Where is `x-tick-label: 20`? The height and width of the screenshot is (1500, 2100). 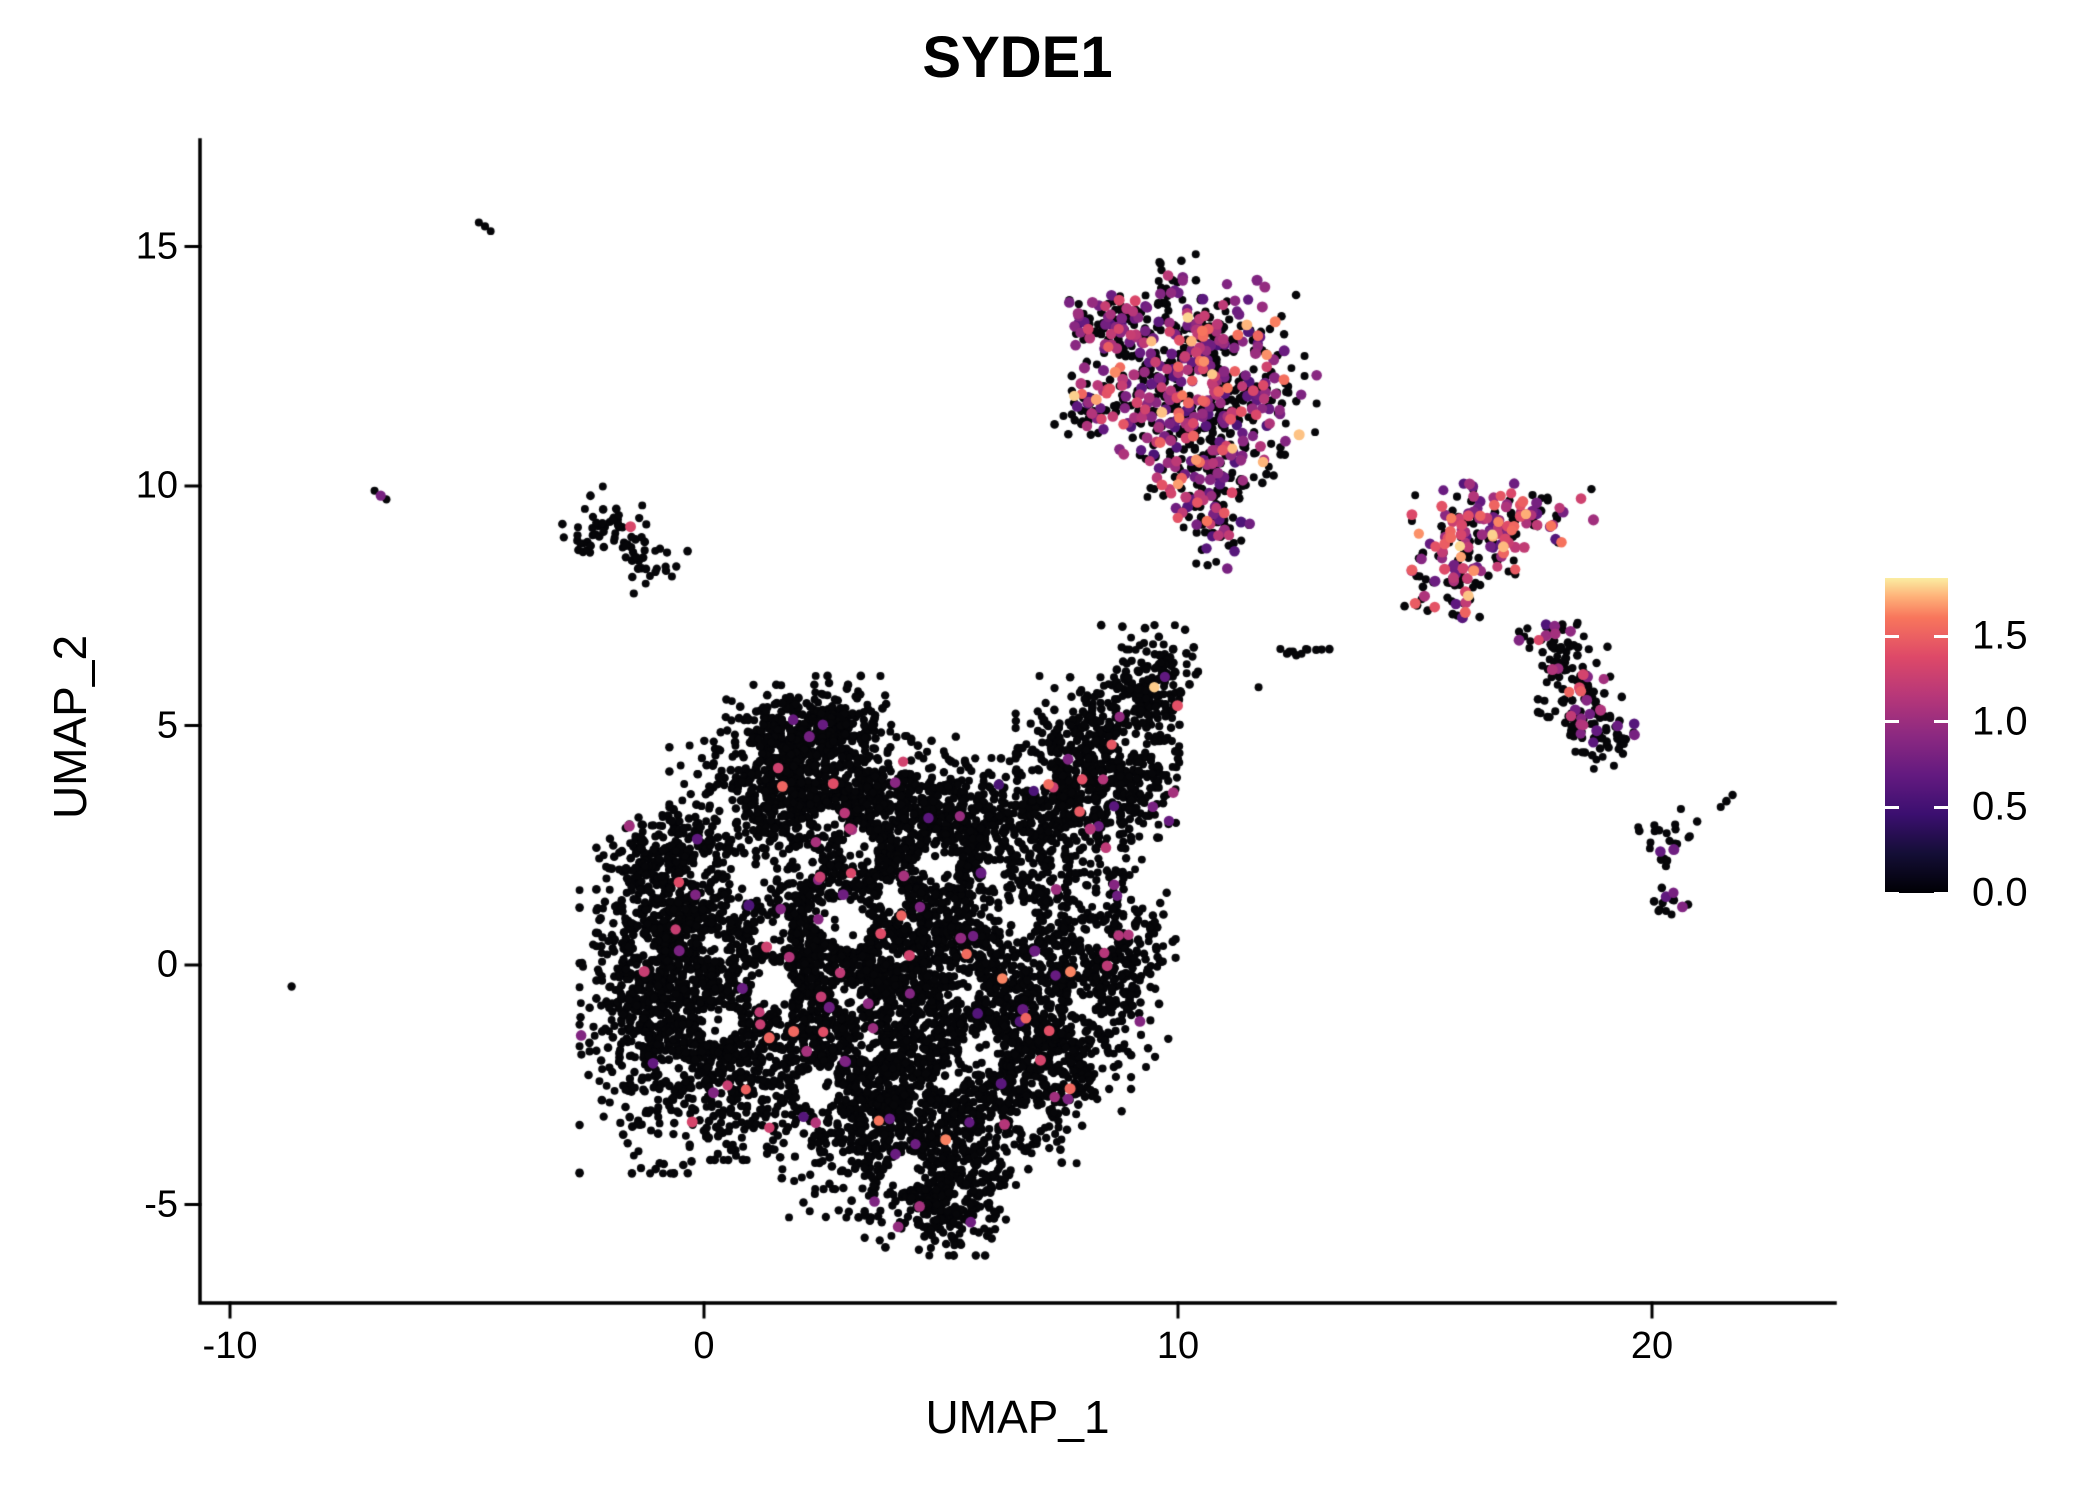
x-tick-label: 20 is located at coordinates (1652, 1346).